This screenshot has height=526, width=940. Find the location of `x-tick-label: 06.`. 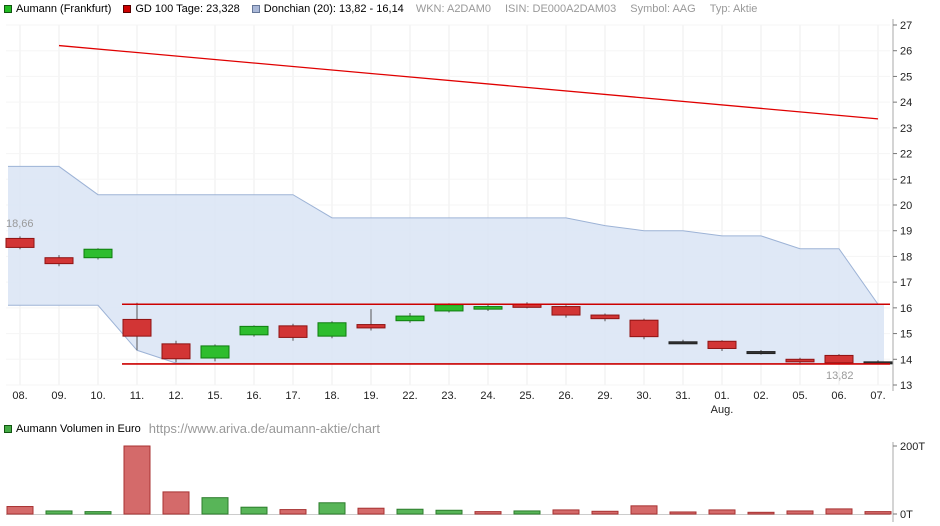

x-tick-label: 06. is located at coordinates (838, 396).